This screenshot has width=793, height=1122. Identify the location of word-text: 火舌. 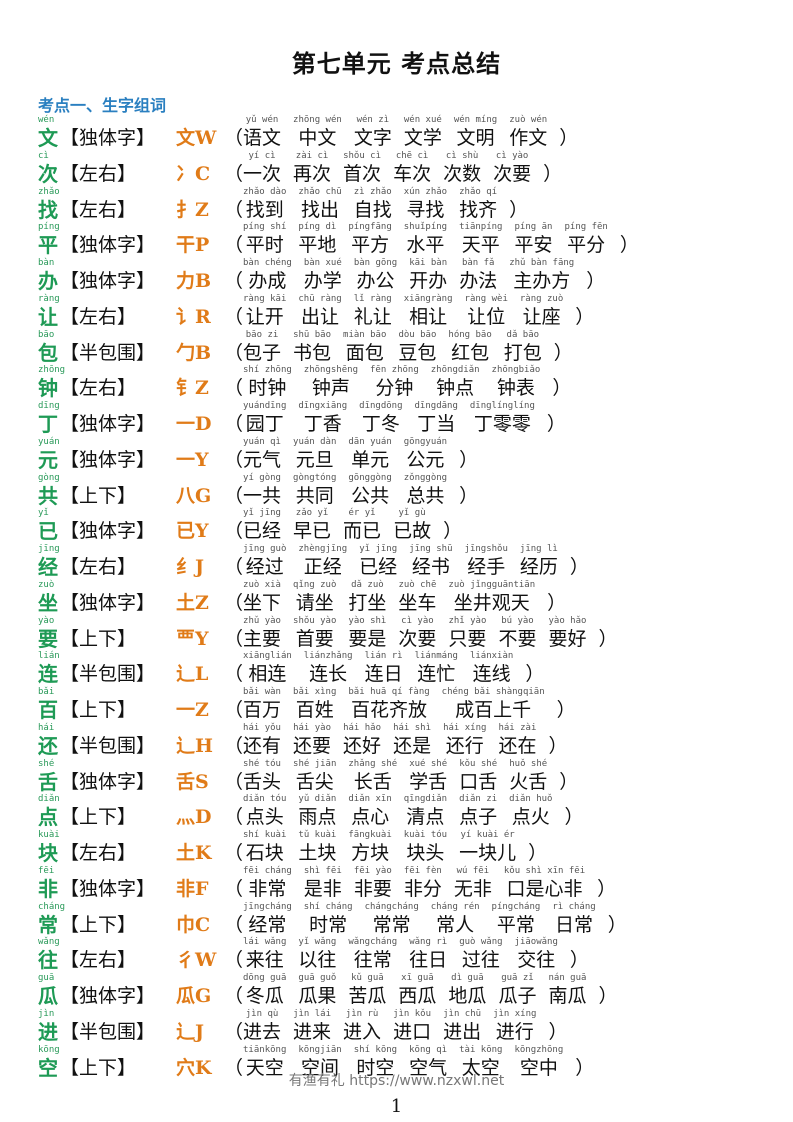
(528, 781).